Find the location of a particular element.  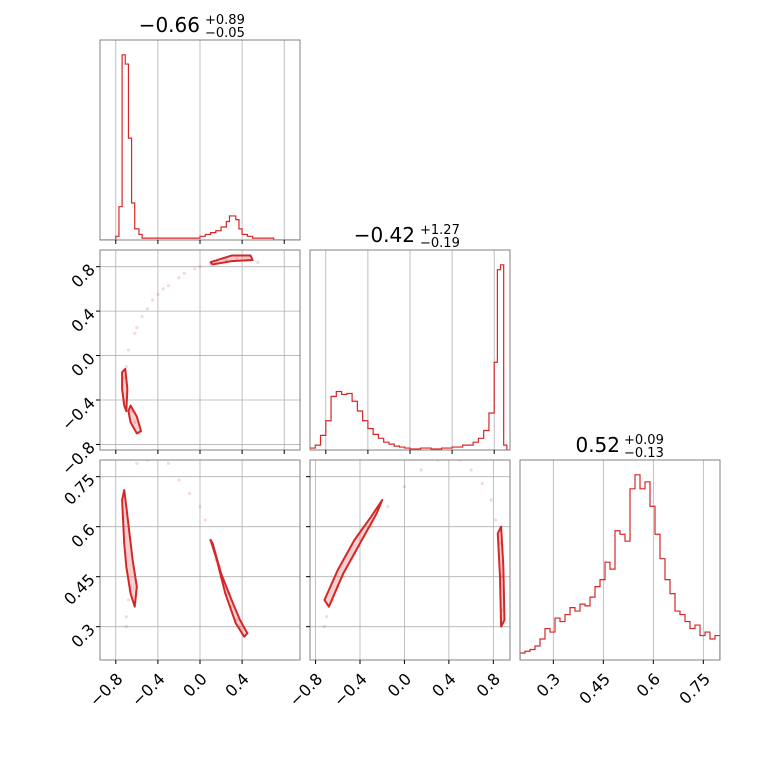

p0-vs-p2-plot-area is located at coordinates (185, 549).